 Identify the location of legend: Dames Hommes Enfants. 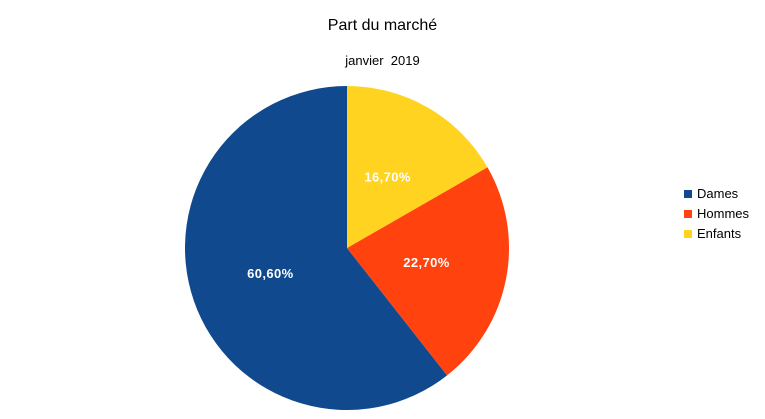
(716, 214).